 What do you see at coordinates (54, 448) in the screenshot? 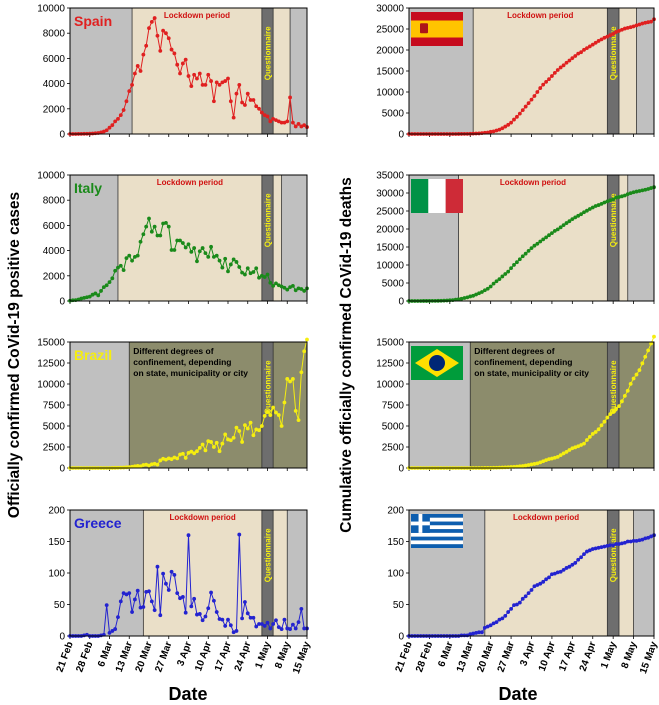
I see `y-tick-label: 2500` at bounding box center [54, 448].